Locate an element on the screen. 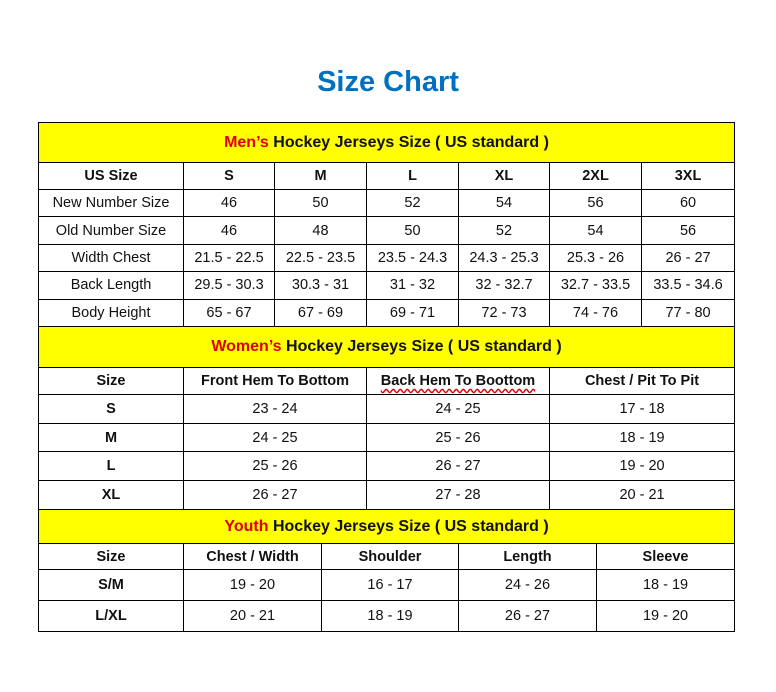 Image resolution: width=776 pixels, height=692 pixels. value-cell: 21.5 - 22.5 is located at coordinates (229, 258).